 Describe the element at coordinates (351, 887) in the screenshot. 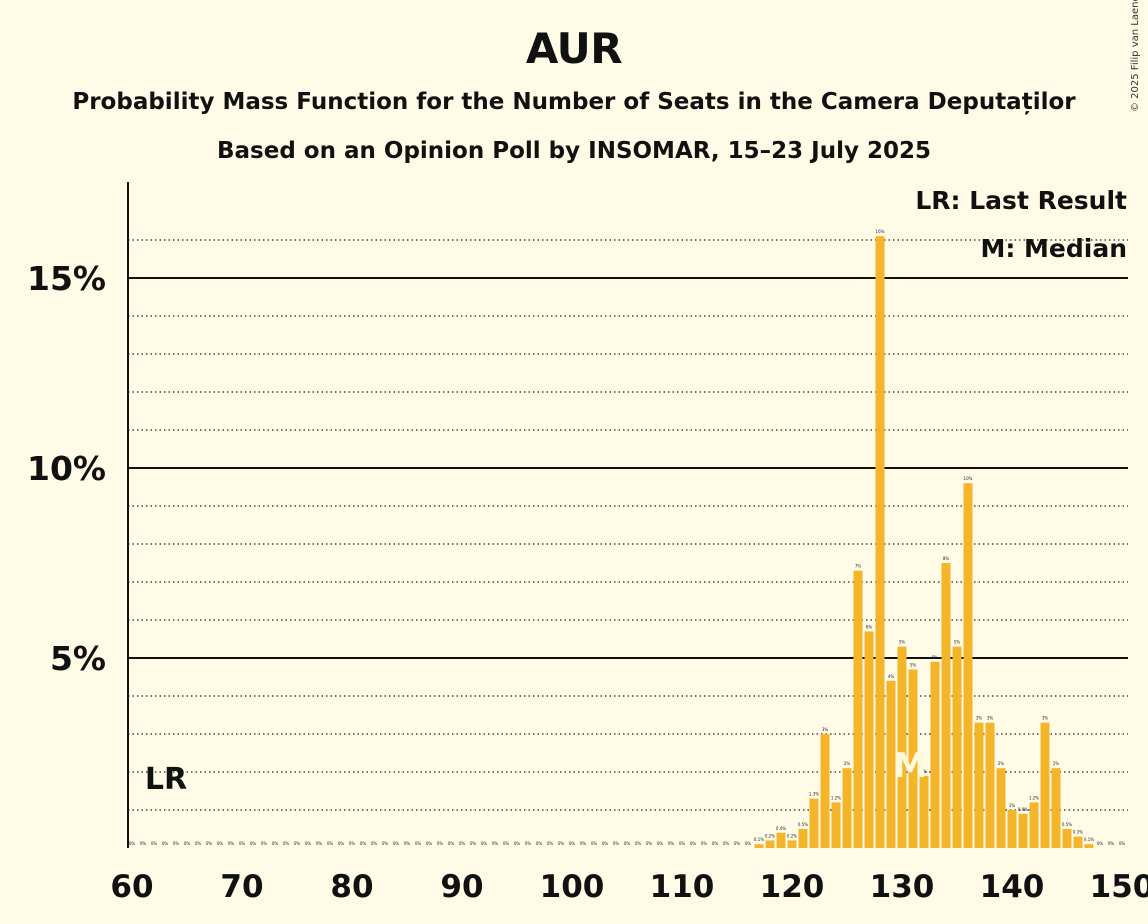

I see `x-tick-label: 80` at that location.